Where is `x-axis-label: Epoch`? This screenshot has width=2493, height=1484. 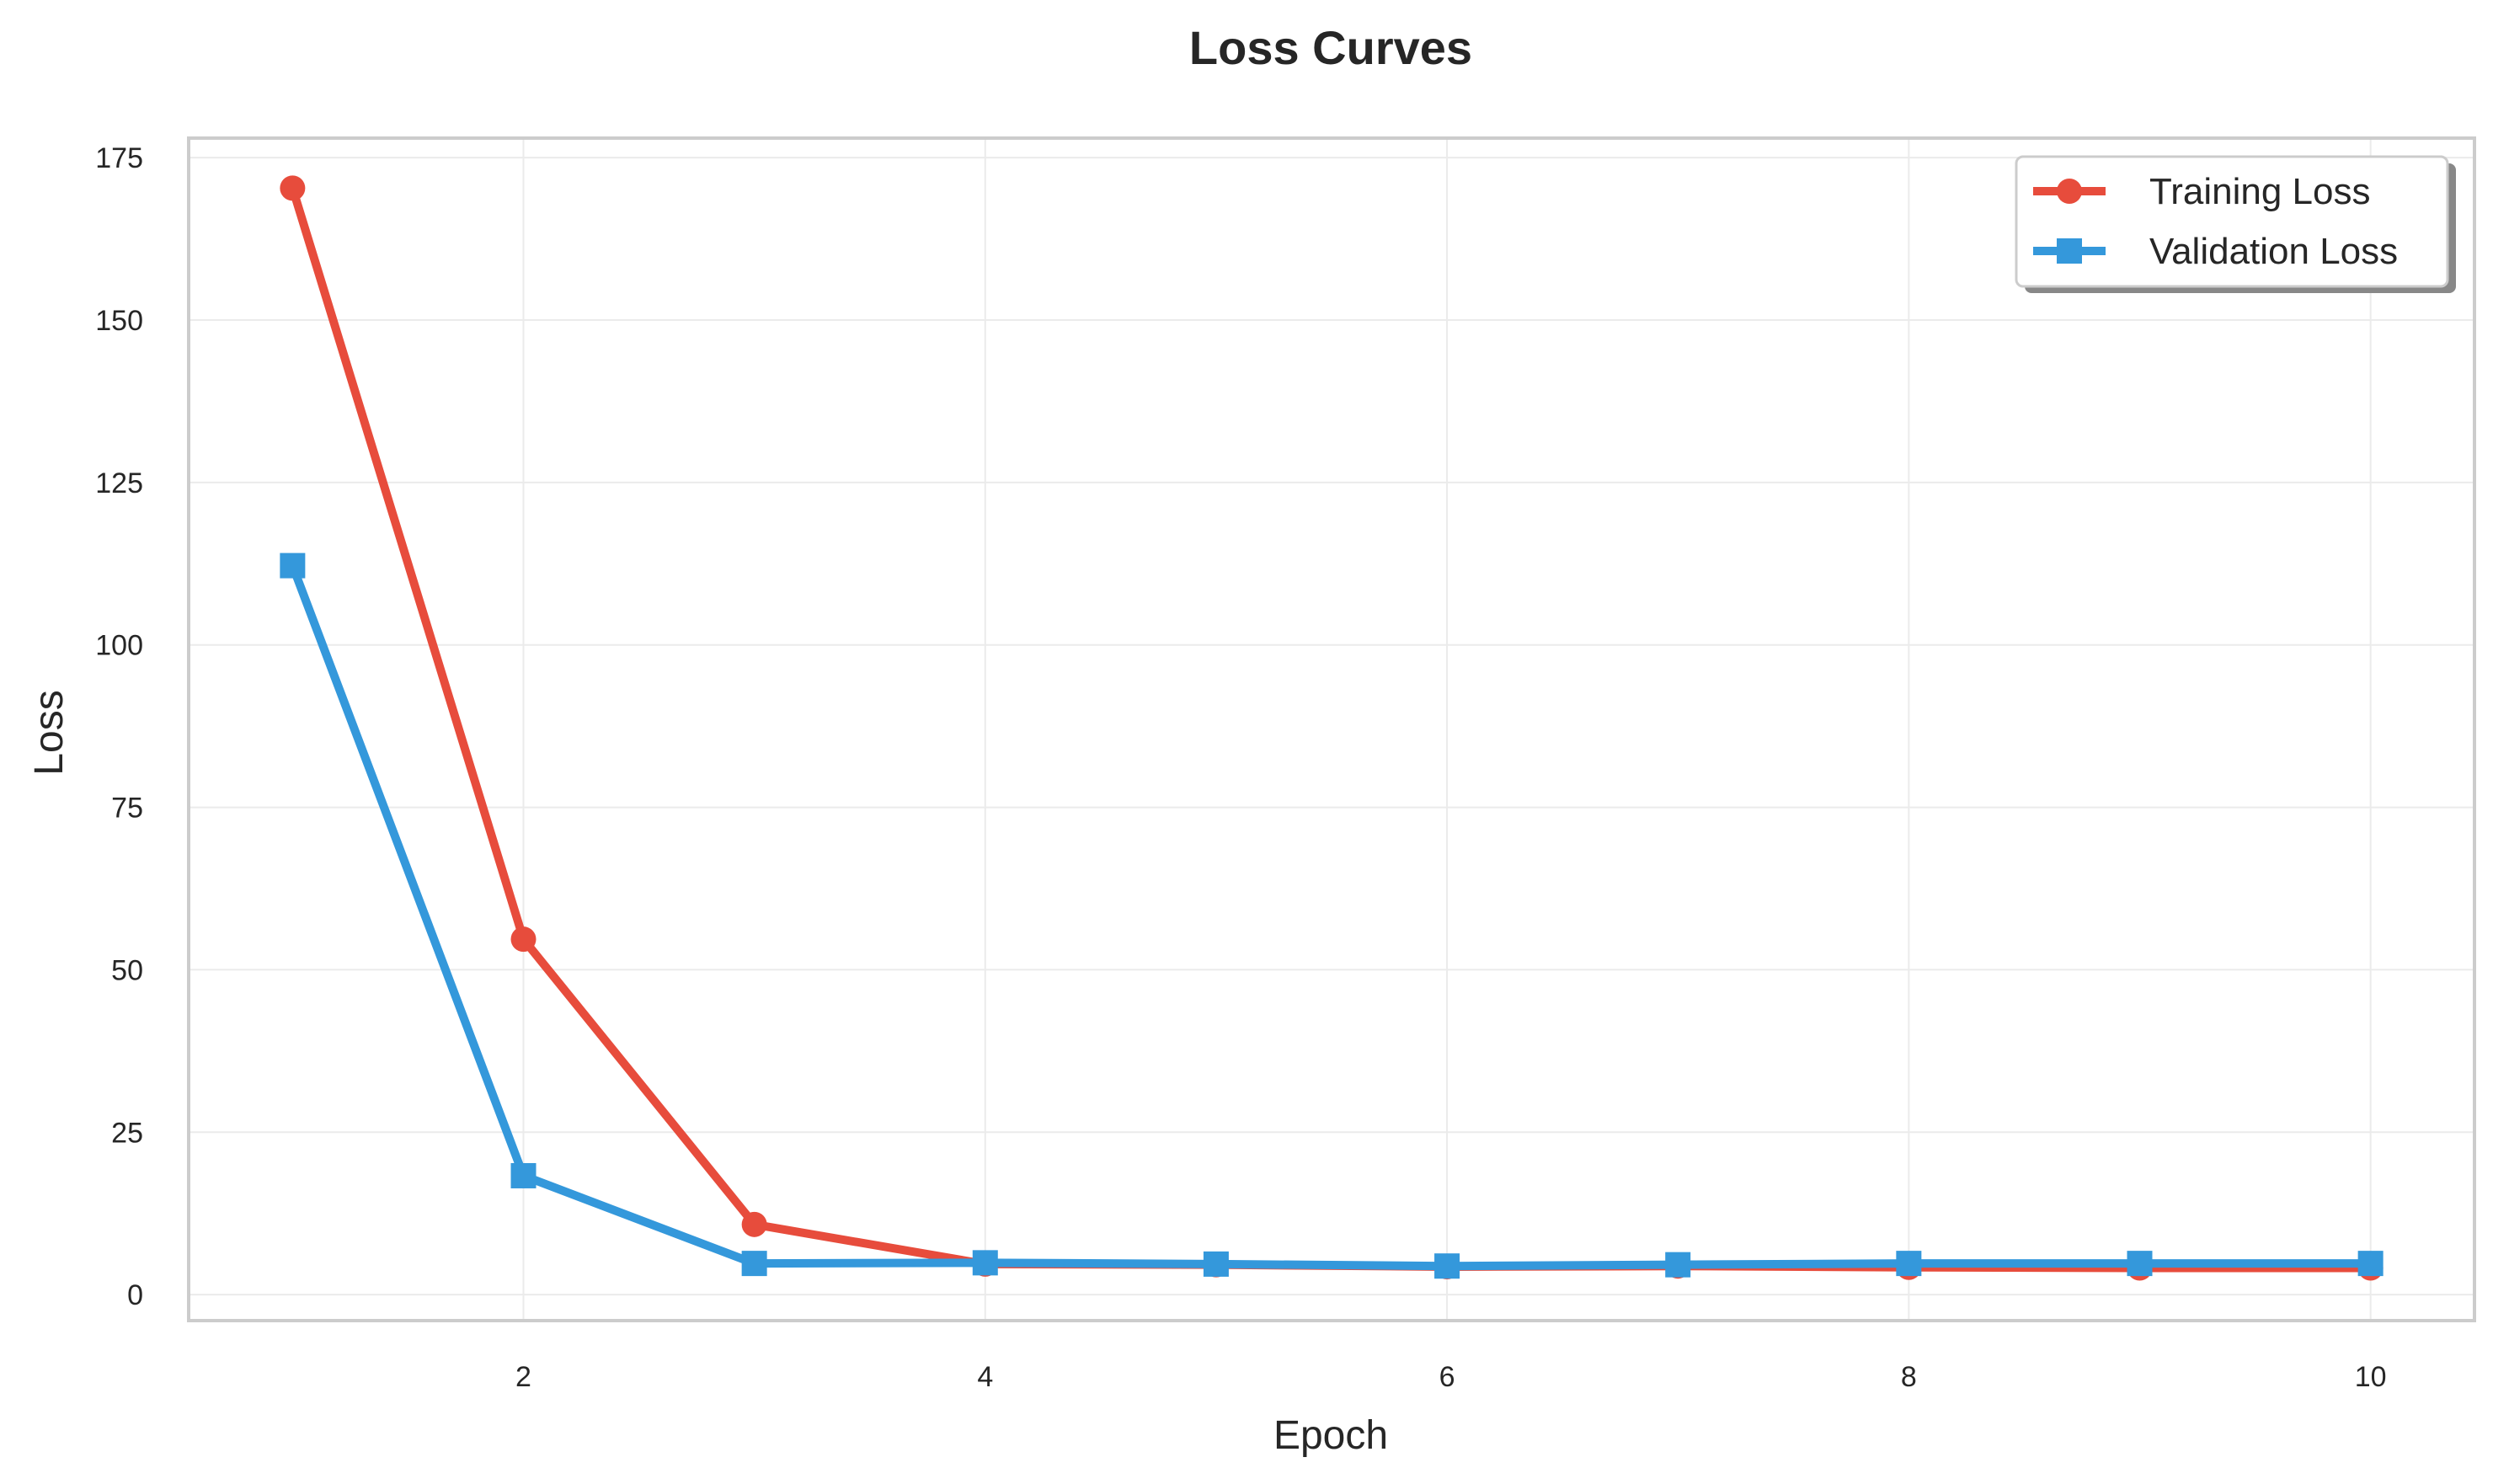
x-axis-label: Epoch is located at coordinates (1330, 1435).